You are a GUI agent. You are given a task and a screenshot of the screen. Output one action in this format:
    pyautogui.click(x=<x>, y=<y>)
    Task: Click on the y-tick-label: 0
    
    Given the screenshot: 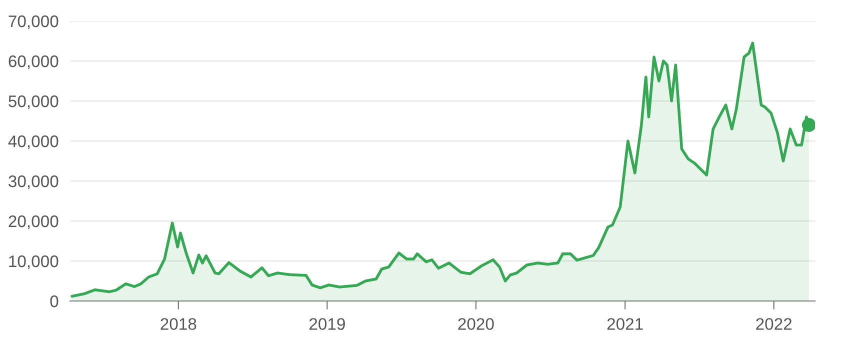 What is the action you would take?
    pyautogui.click(x=54, y=301)
    